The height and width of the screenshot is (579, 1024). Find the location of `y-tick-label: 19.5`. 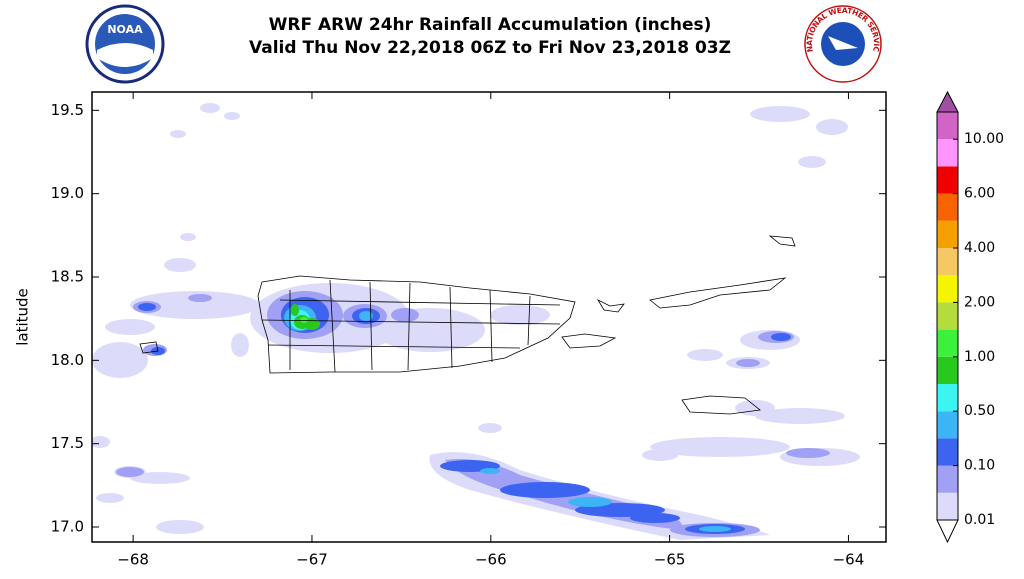

y-tick-label: 19.5 is located at coordinates (67, 110).